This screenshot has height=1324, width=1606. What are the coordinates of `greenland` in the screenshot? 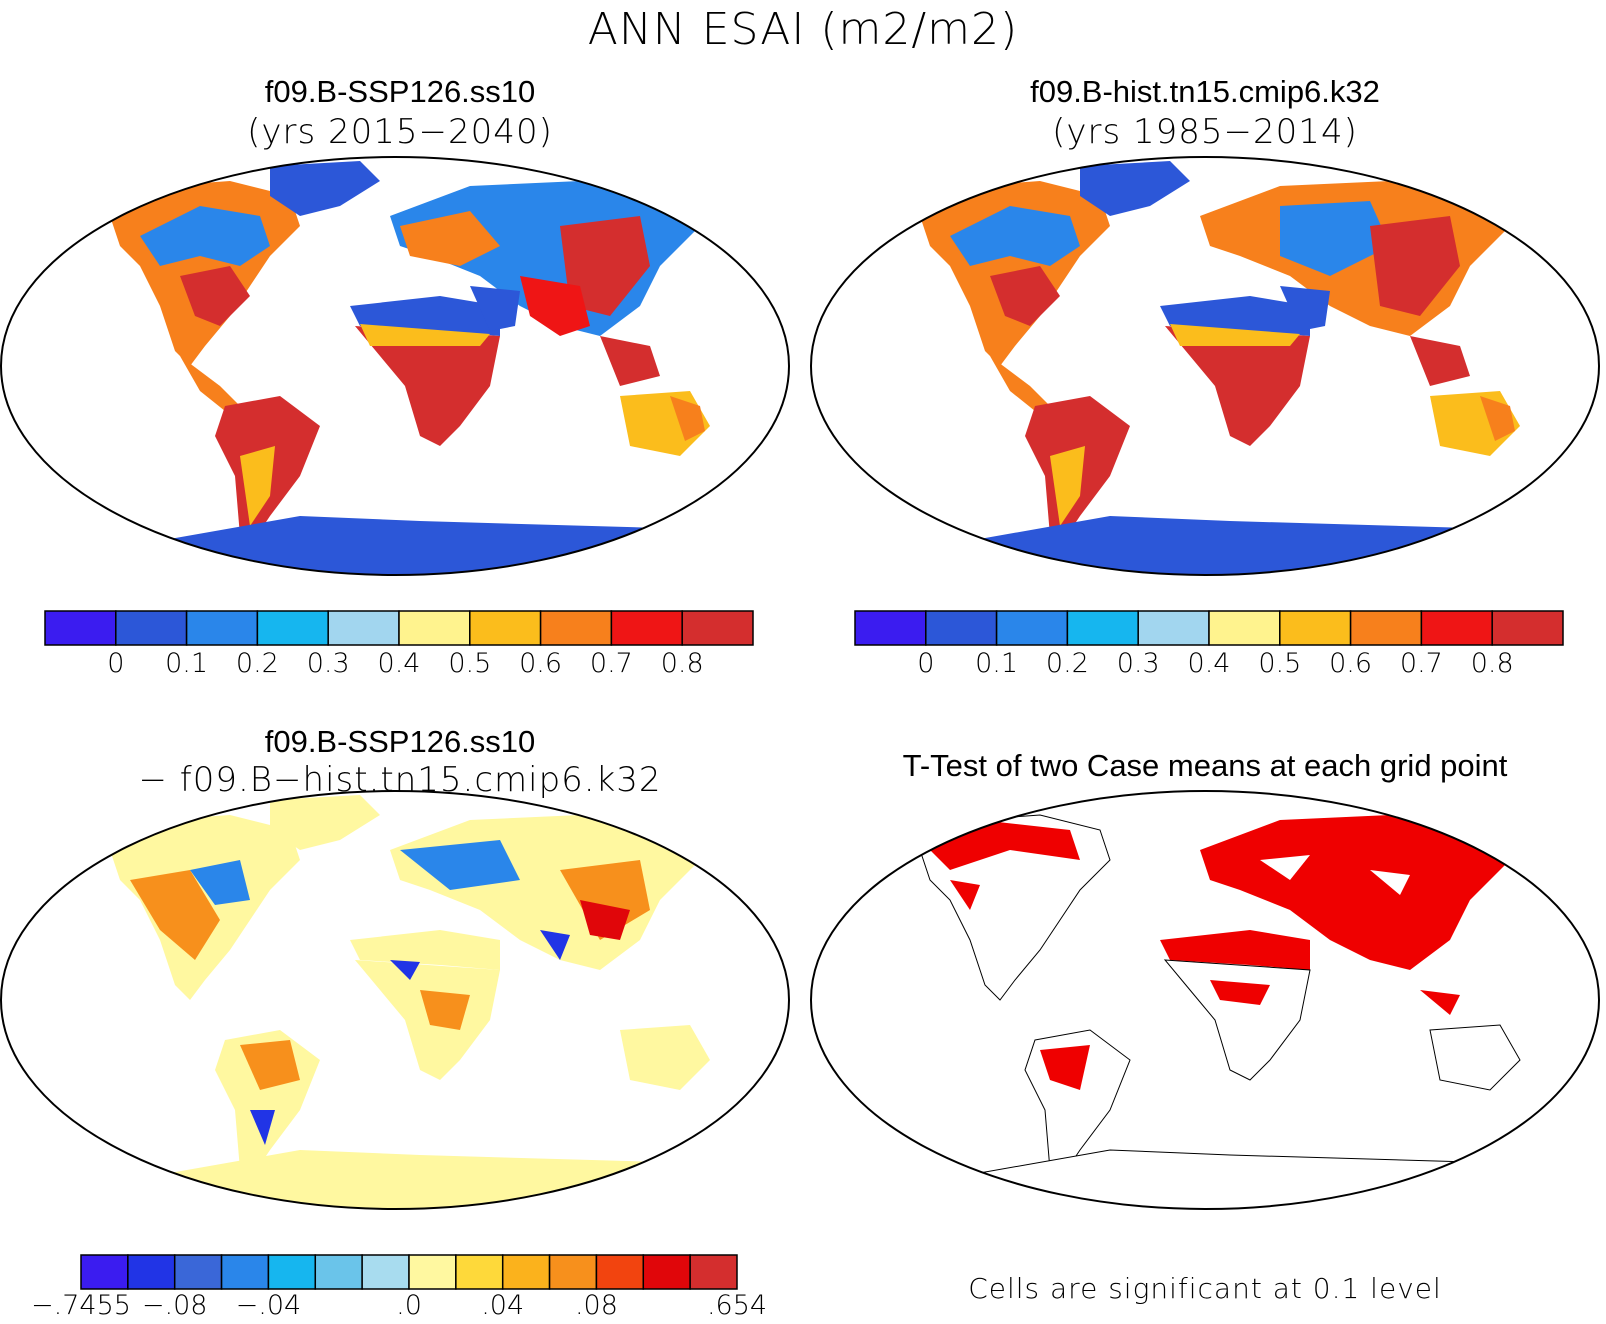 It's located at (325, 188).